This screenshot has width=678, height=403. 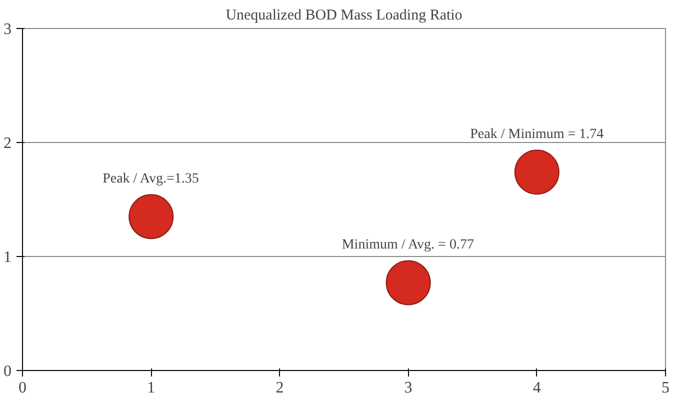 What do you see at coordinates (8, 29) in the screenshot?
I see `y-tick-label: 3` at bounding box center [8, 29].